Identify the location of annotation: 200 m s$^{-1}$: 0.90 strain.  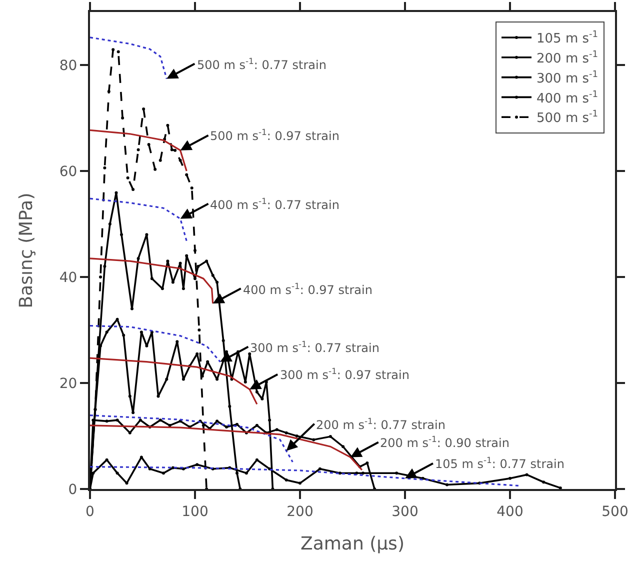
(445, 442).